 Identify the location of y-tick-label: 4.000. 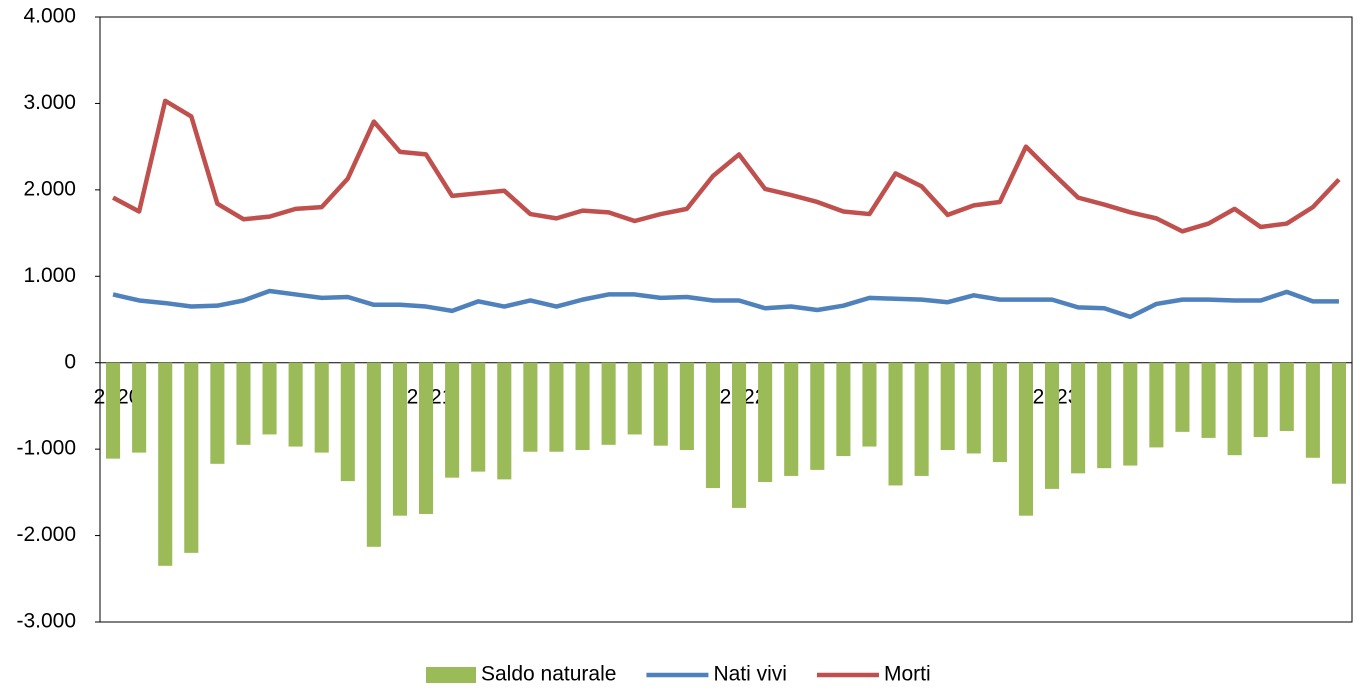
(49, 16).